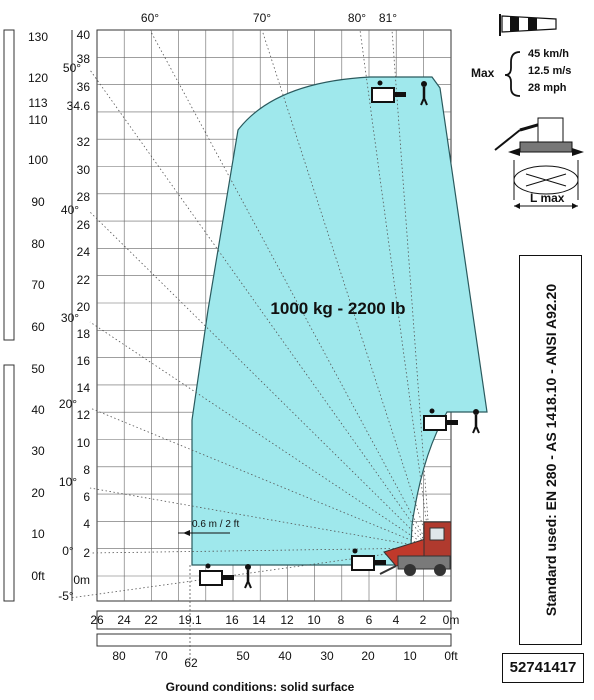  Describe the element at coordinates (84, 280) in the screenshot. I see `height-m-tick: 22` at that location.